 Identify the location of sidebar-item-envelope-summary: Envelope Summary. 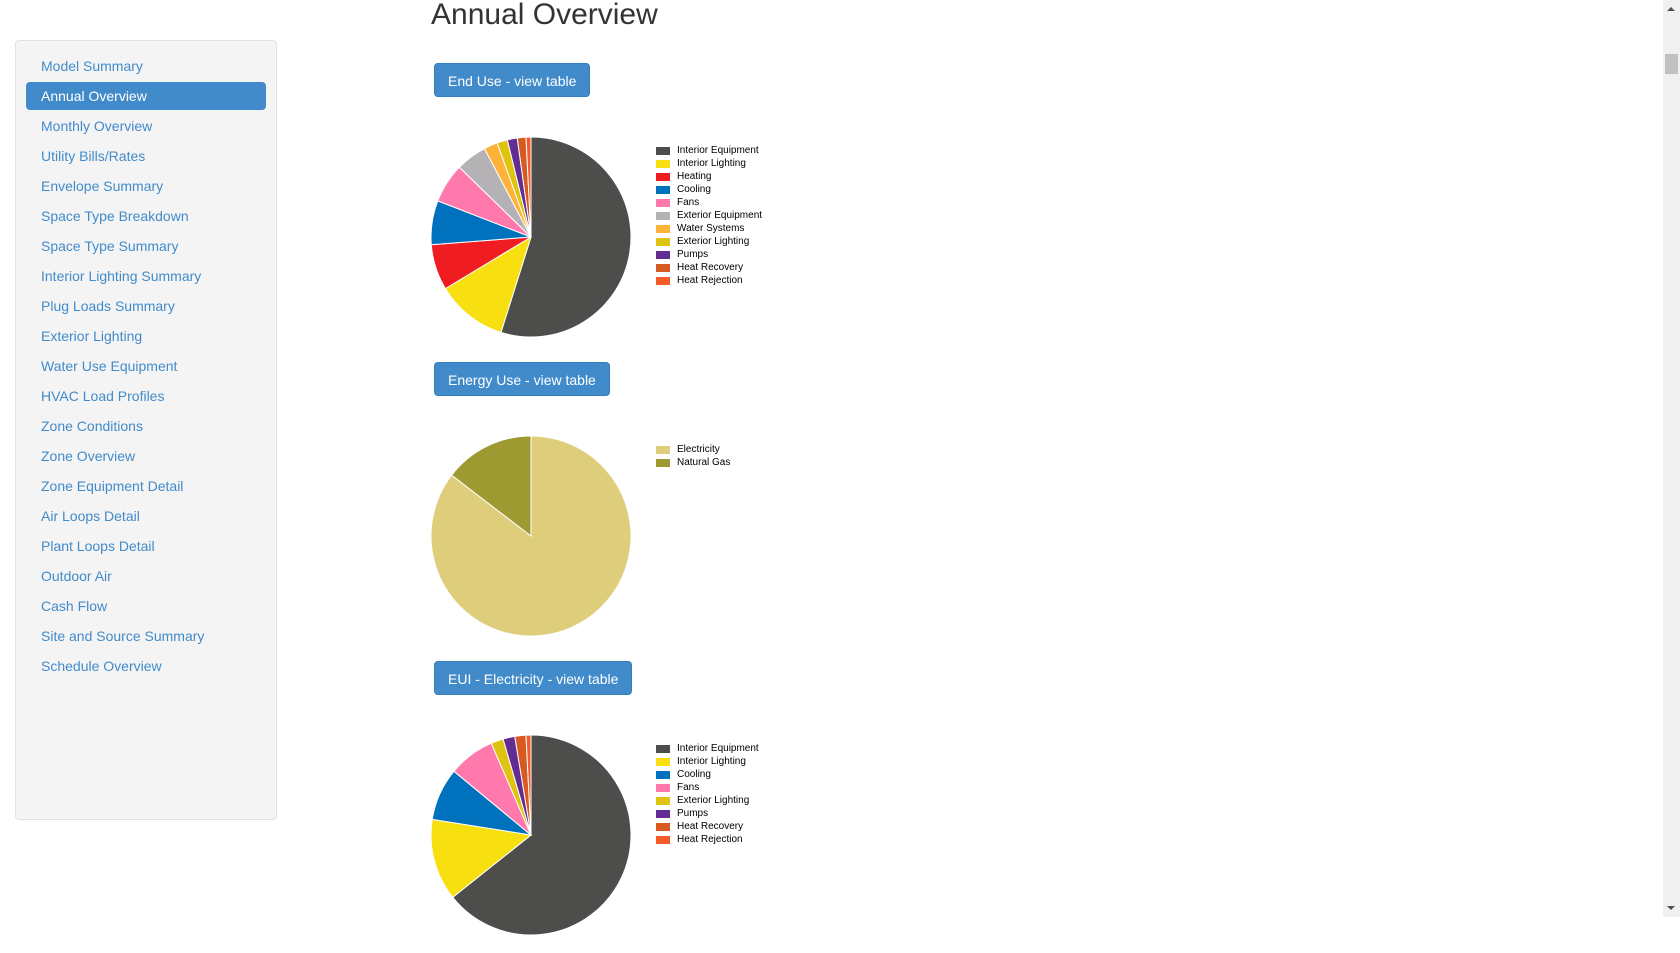
(102, 186).